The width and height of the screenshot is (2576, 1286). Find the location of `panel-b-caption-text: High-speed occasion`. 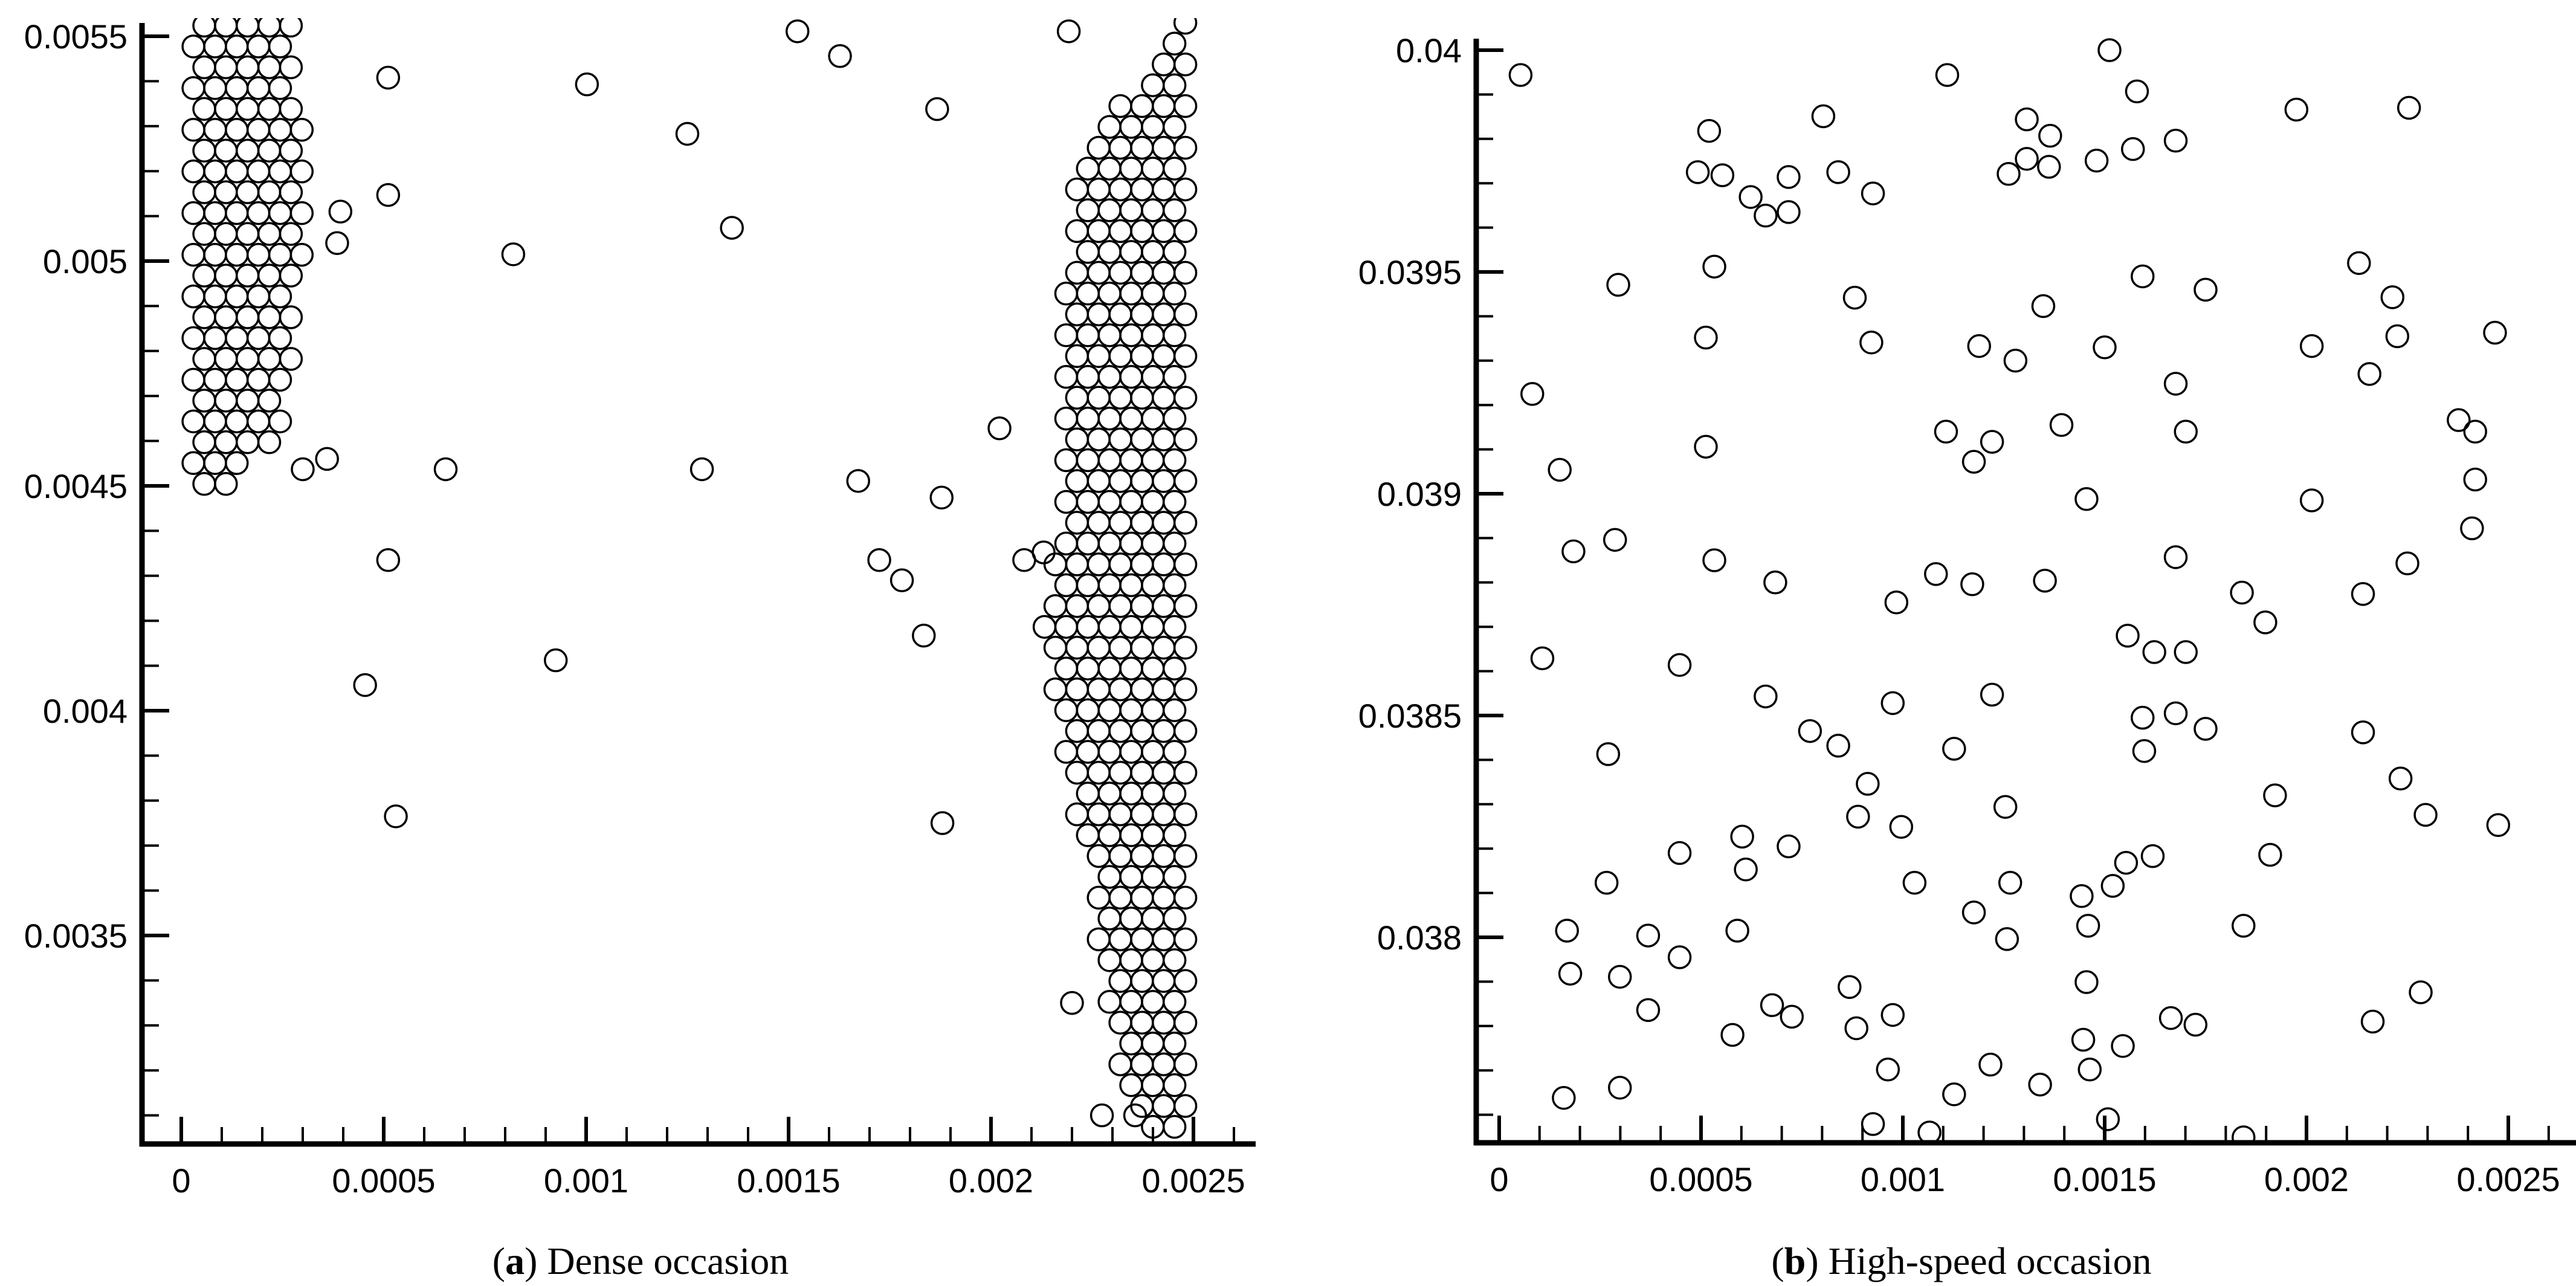

panel-b-caption-text: High-speed occasion is located at coordinates (1991, 1260).